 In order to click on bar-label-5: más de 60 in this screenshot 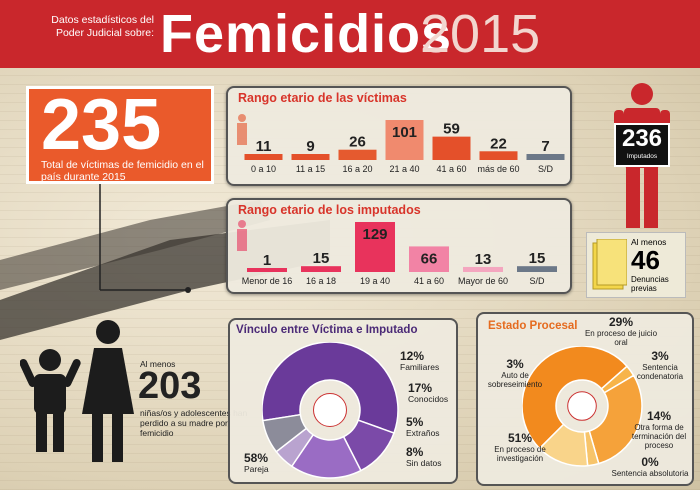, I will do `click(498, 169)`.